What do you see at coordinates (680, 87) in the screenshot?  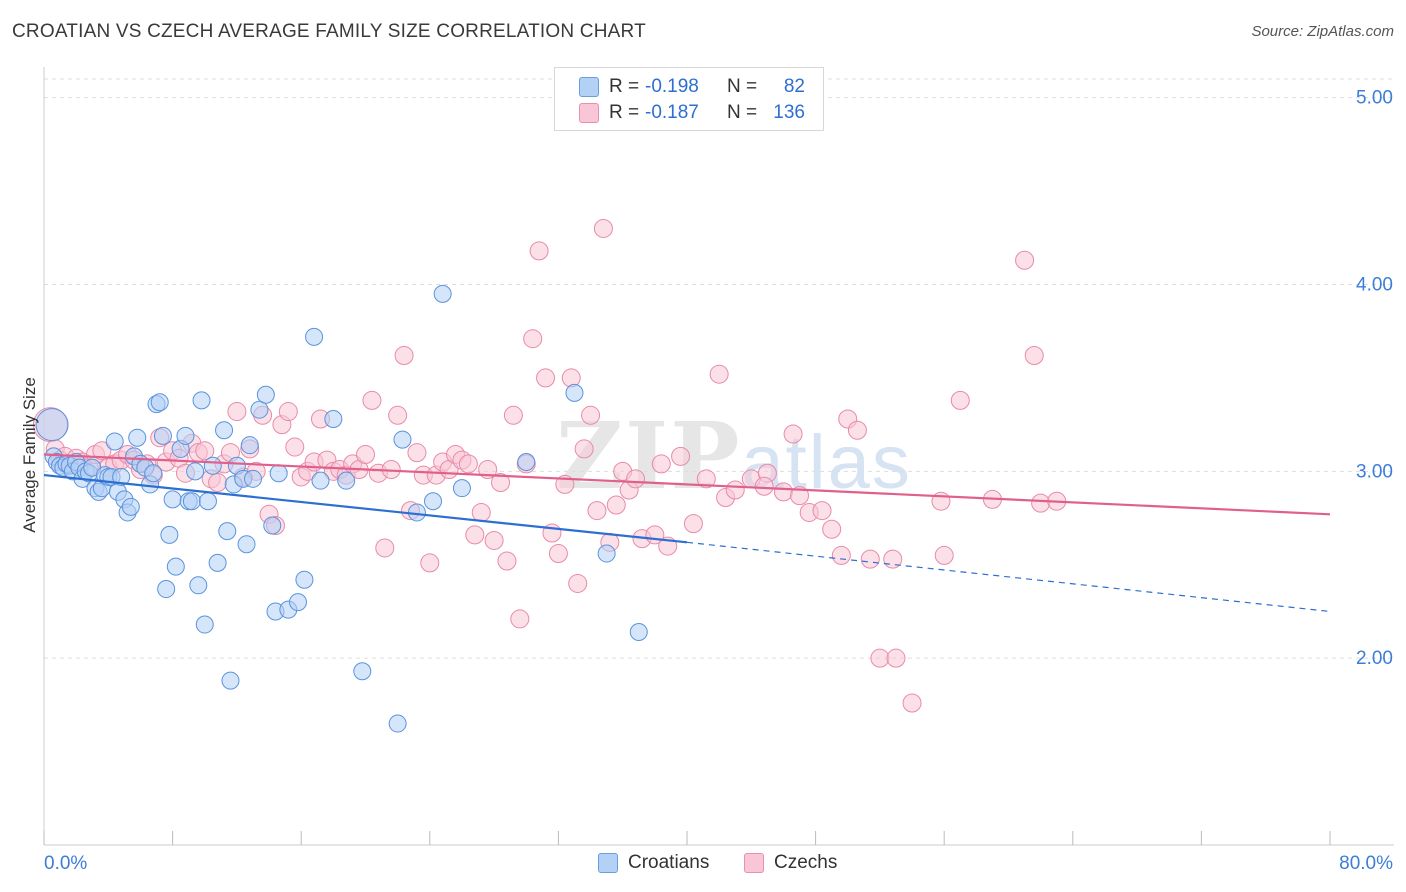 I see `stats-row-croatians: R = -0.198 N = 82` at bounding box center [680, 87].